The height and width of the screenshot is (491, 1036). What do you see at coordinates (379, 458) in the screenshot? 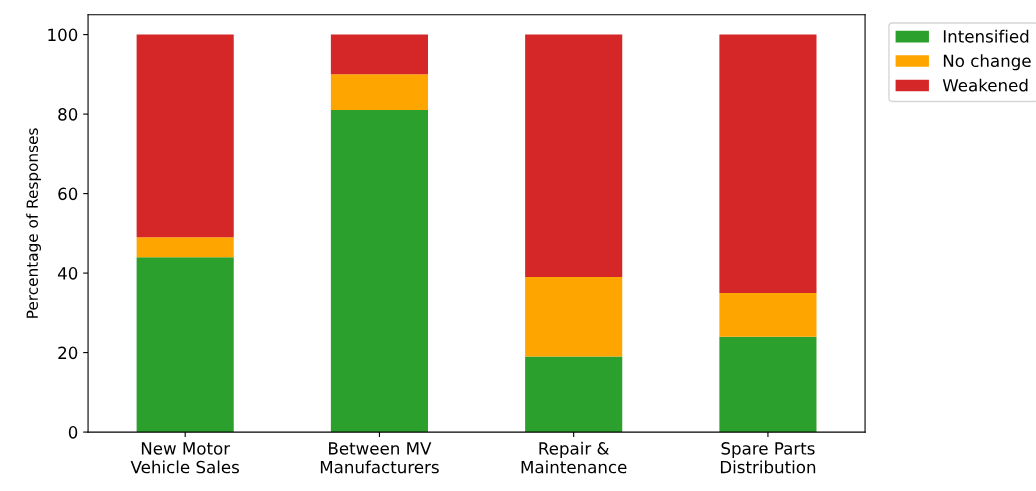
I see `x-tick-label: Between MV Manufacturers` at bounding box center [379, 458].